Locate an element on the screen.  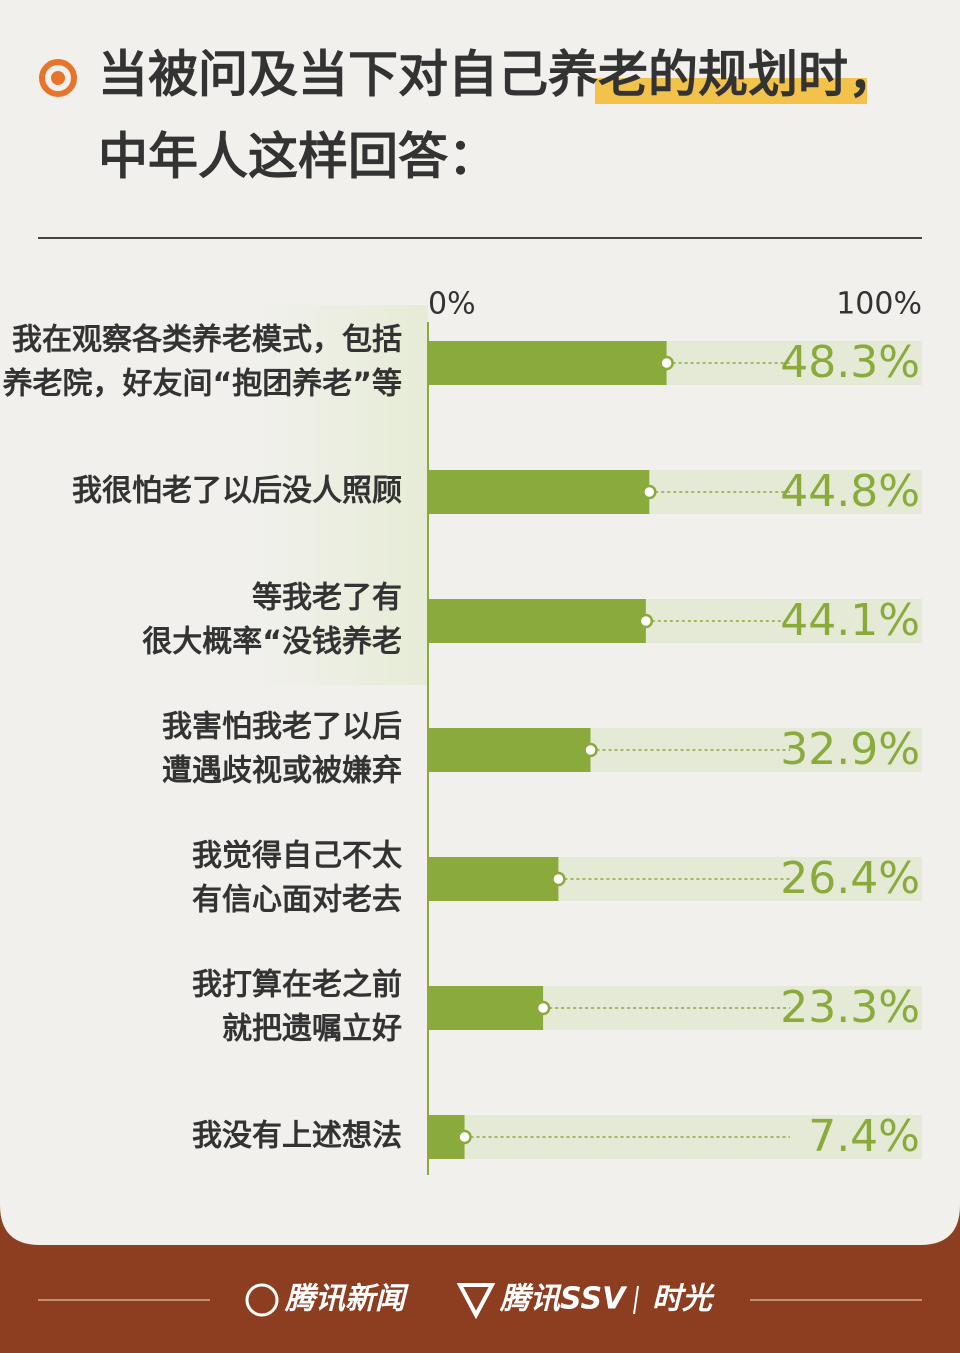
value-label: 23.3% is located at coordinates (850, 1007).